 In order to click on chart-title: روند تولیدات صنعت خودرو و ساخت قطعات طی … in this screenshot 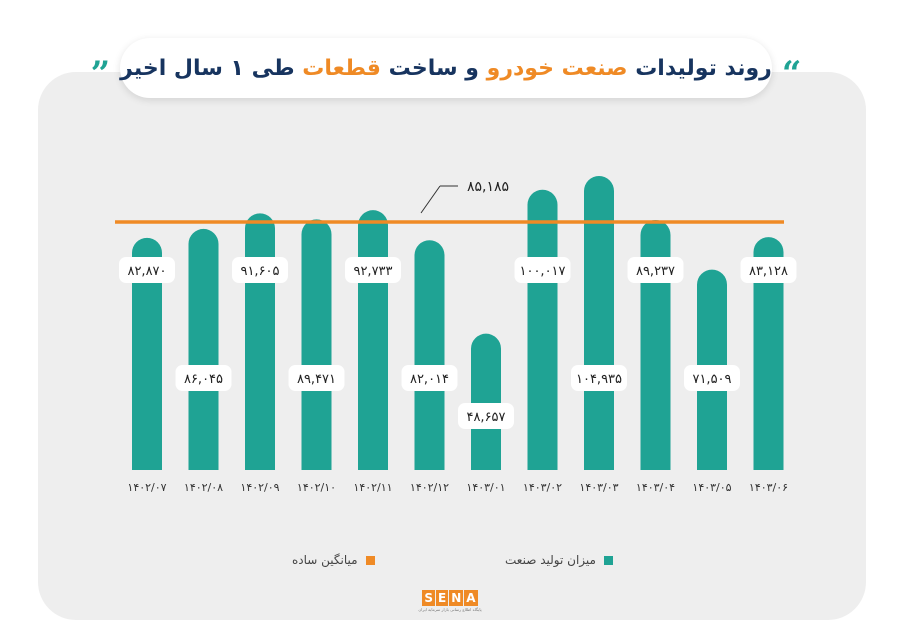, I will do `click(446, 68)`.